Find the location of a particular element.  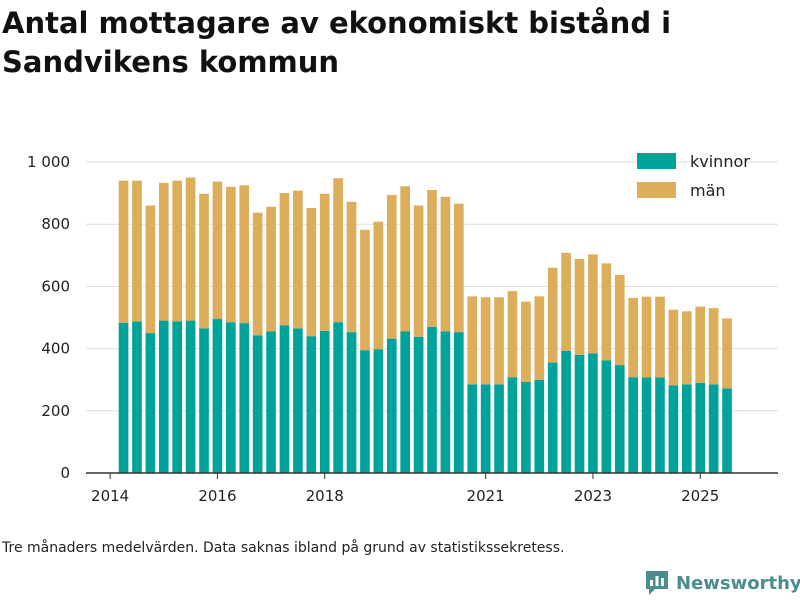

y-tick-label: 400 is located at coordinates (55, 349).